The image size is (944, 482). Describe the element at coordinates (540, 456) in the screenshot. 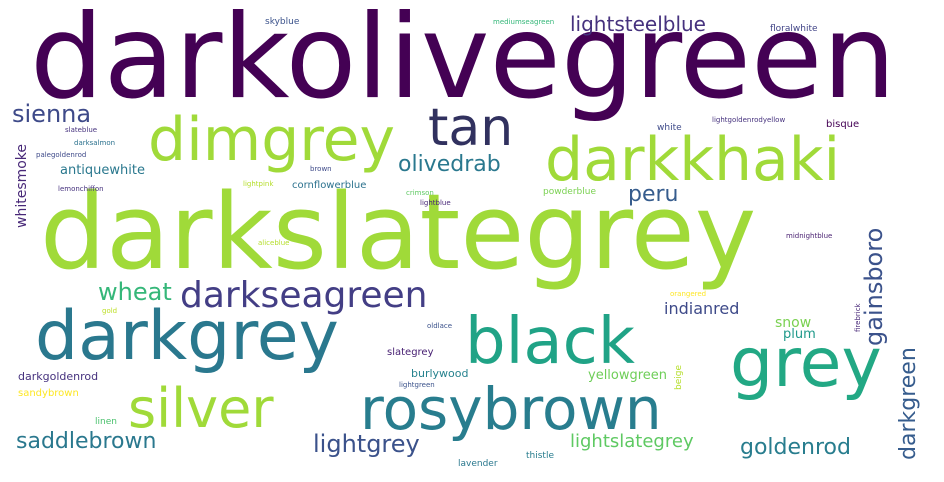

I see `word: thistle` at that location.